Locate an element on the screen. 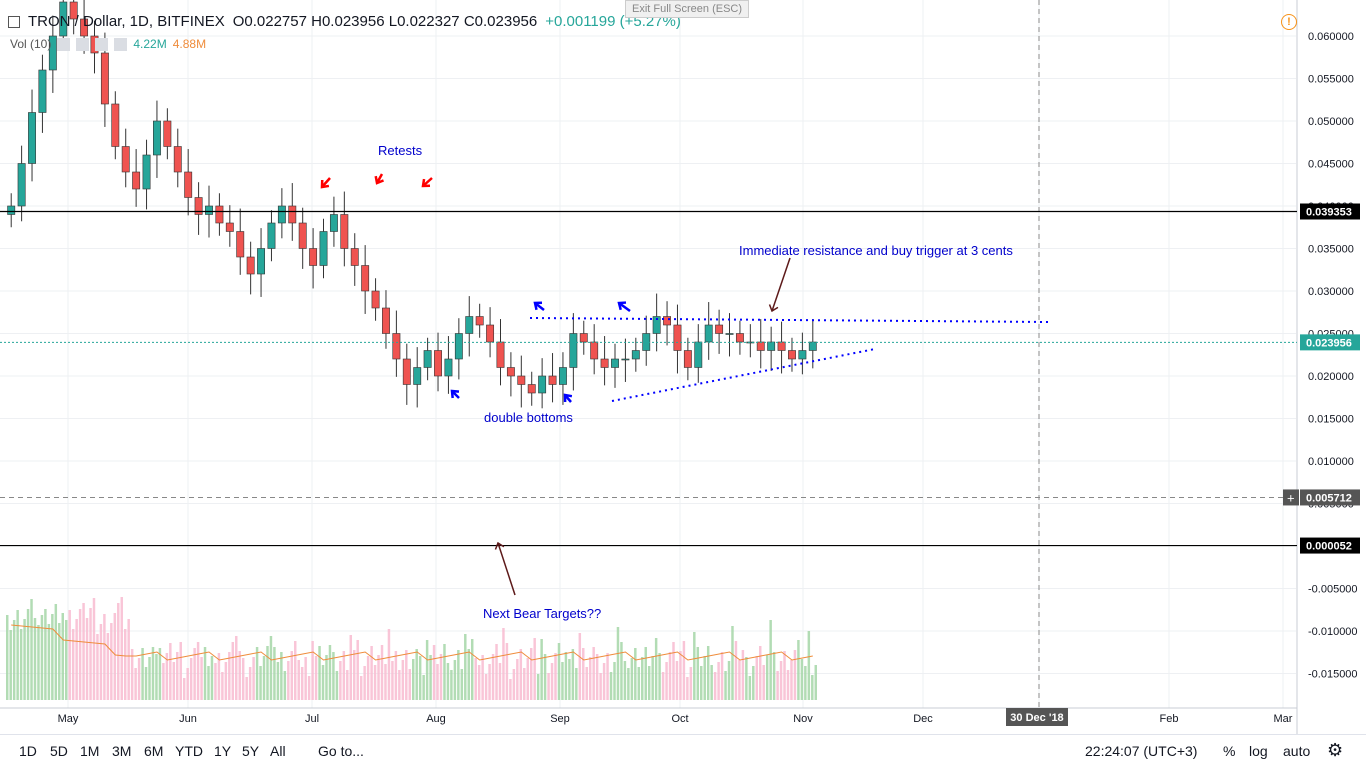 The height and width of the screenshot is (769, 1366). range-3m-button: 3M is located at coordinates (122, 751).